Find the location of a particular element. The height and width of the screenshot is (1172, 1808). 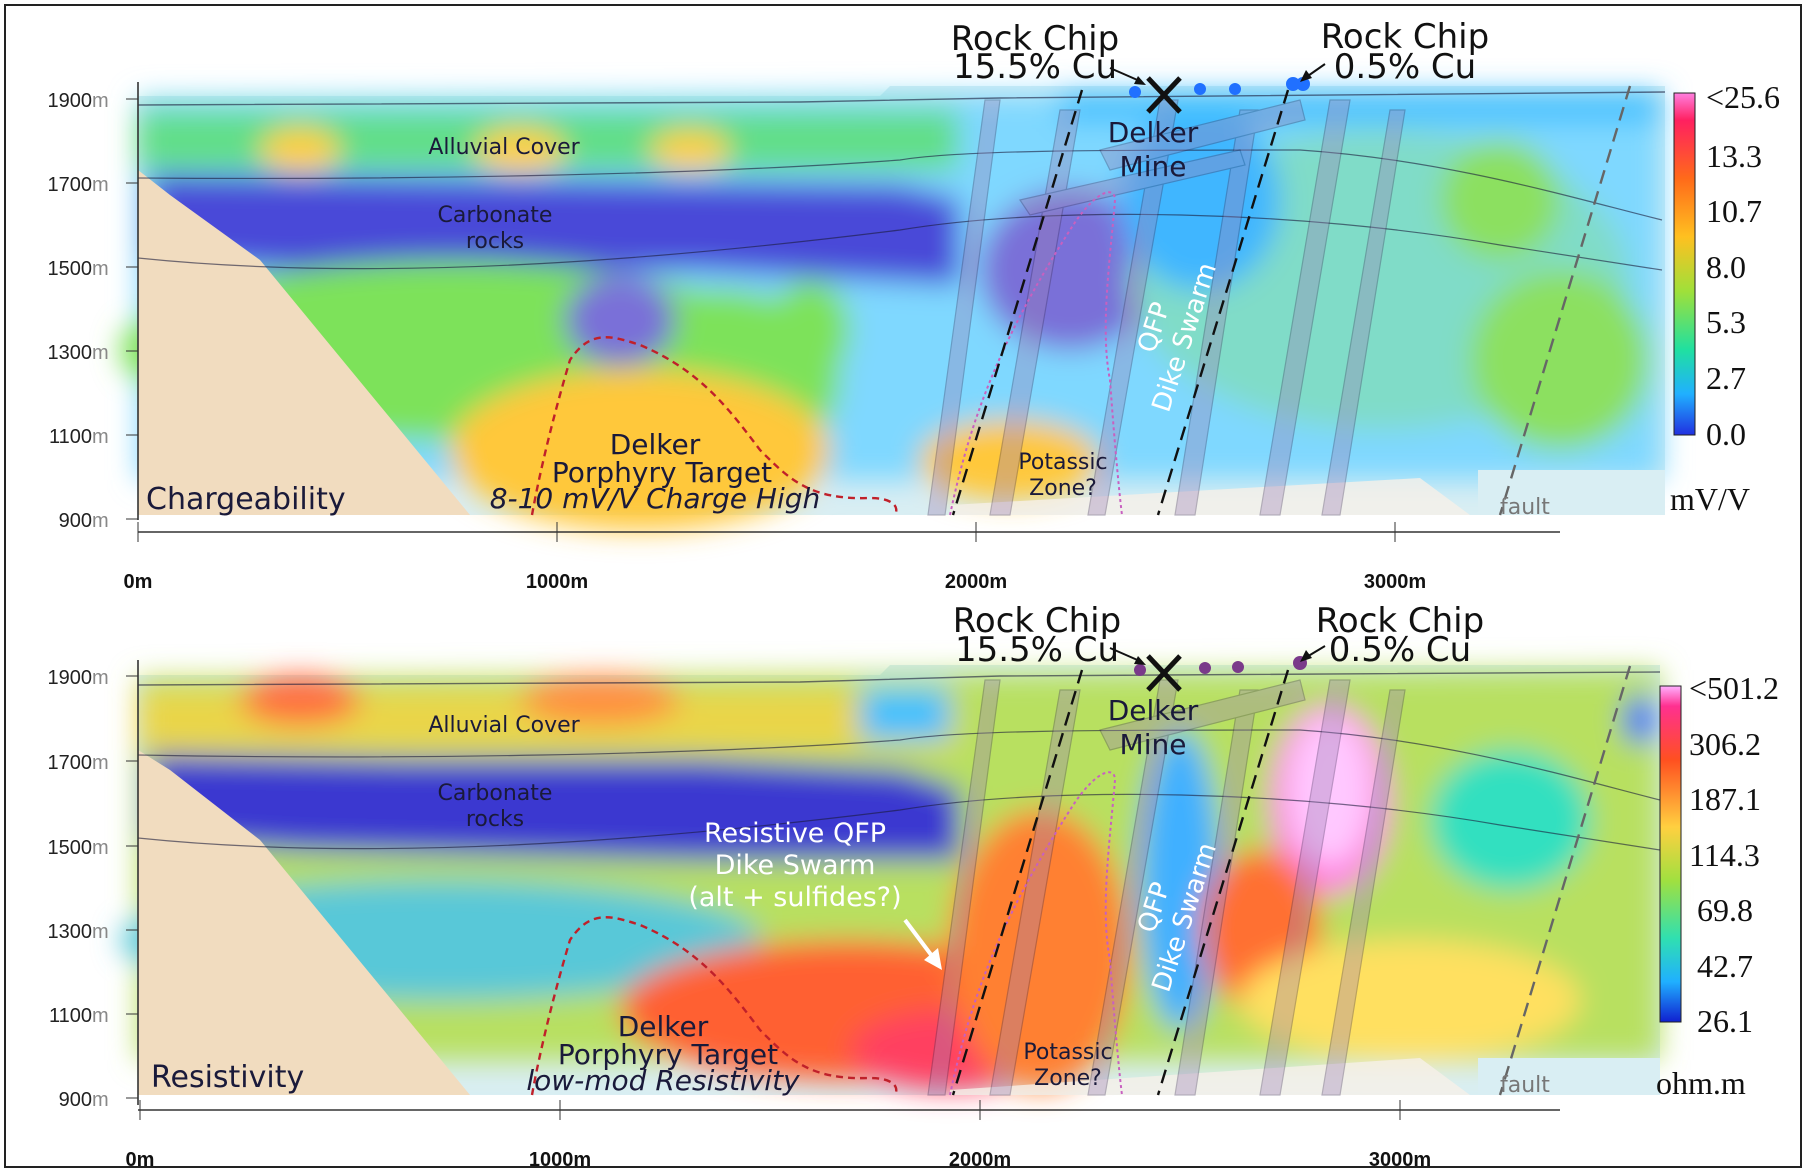

colorbar-labels: <25.6 13.3 10.7 8.0 5.3 2.7 0.0 is located at coordinates (1743, 265).